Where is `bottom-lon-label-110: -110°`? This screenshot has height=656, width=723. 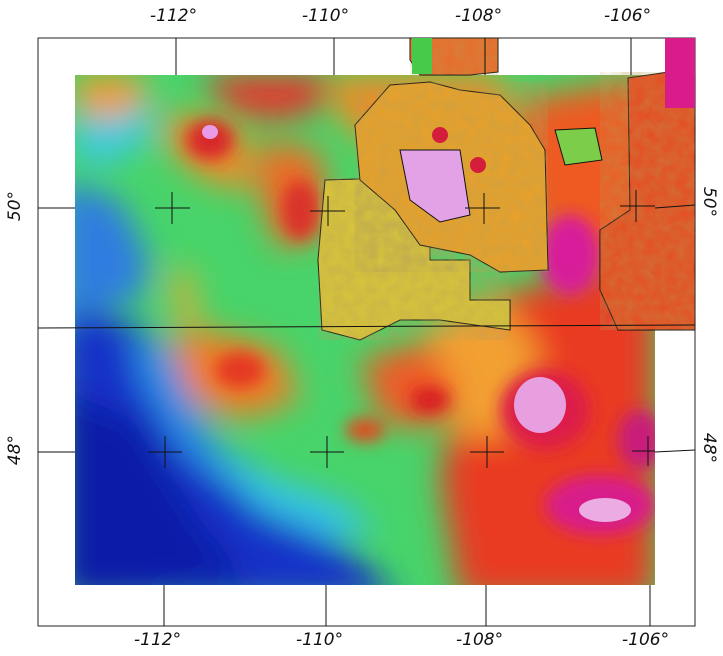 bottom-lon-label-110: -110° is located at coordinates (320, 640).